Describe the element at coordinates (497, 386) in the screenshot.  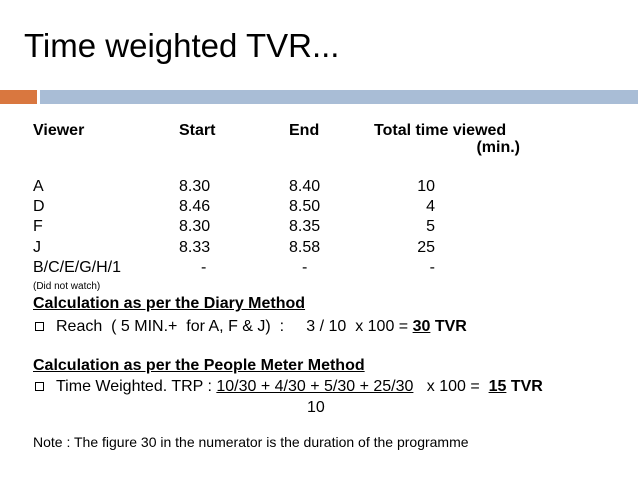
I see `people-meter-result-value: 15` at that location.